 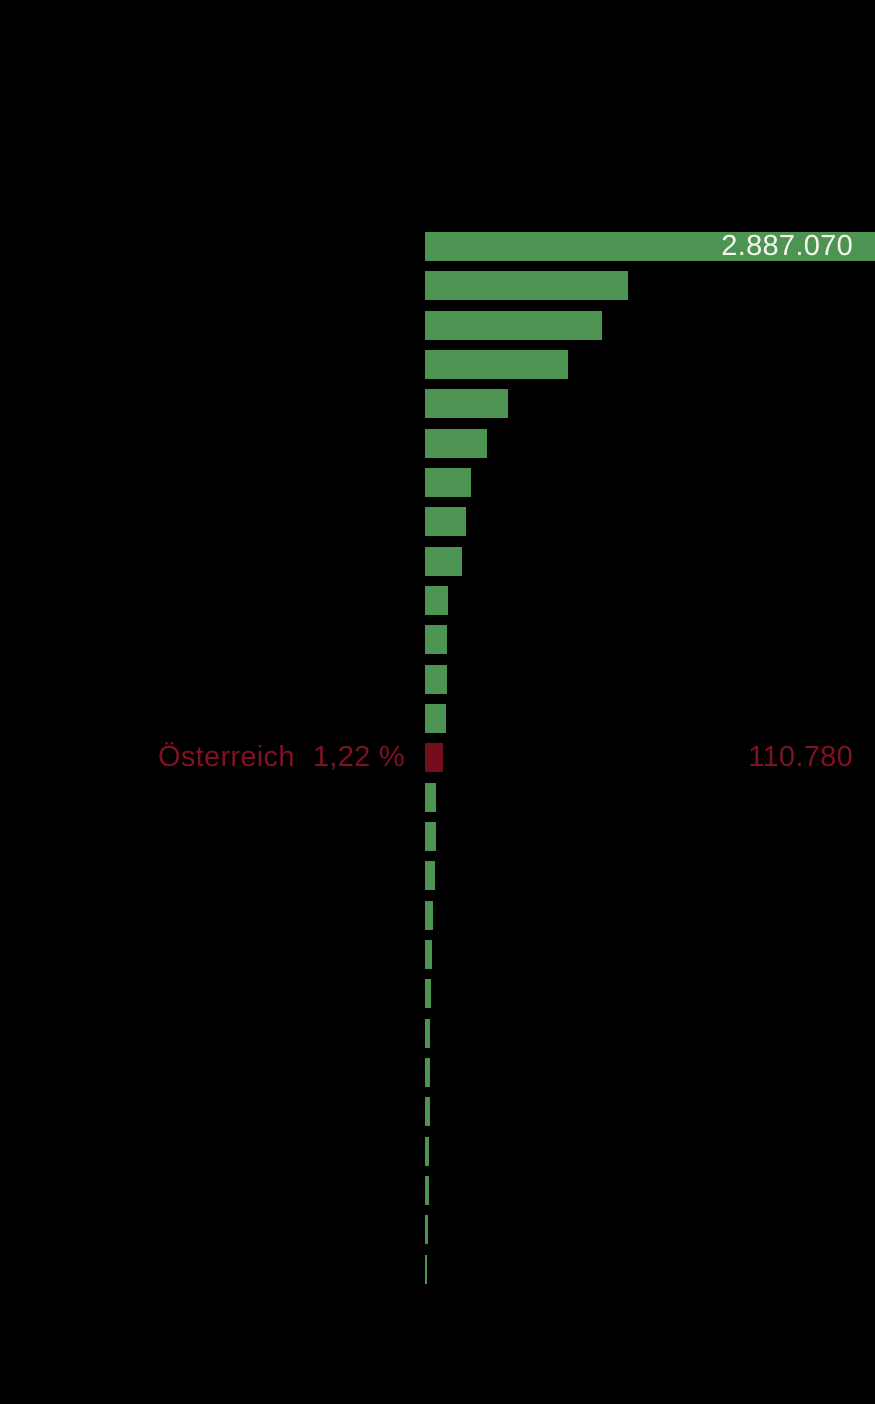 I want to click on bar-austria, so click(x=434, y=757).